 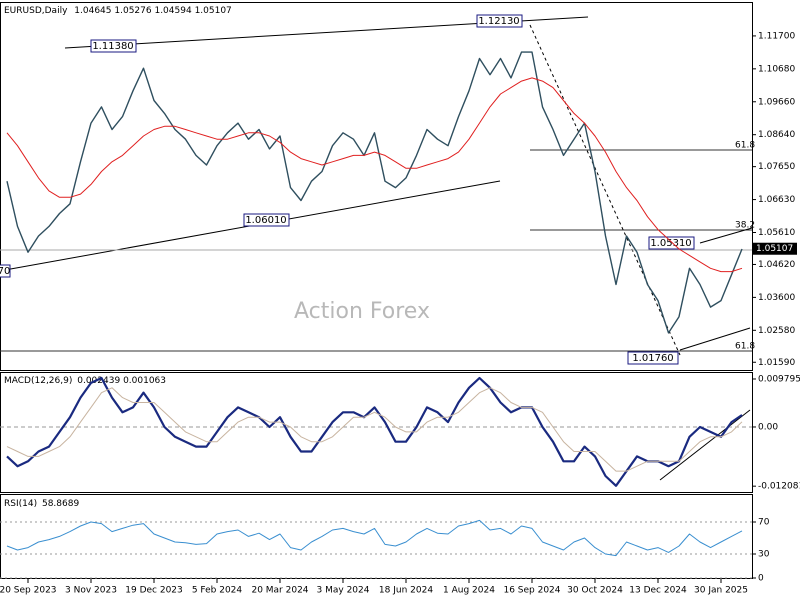 What do you see at coordinates (5, 271) in the screenshot?
I see `annotation: 70` at bounding box center [5, 271].